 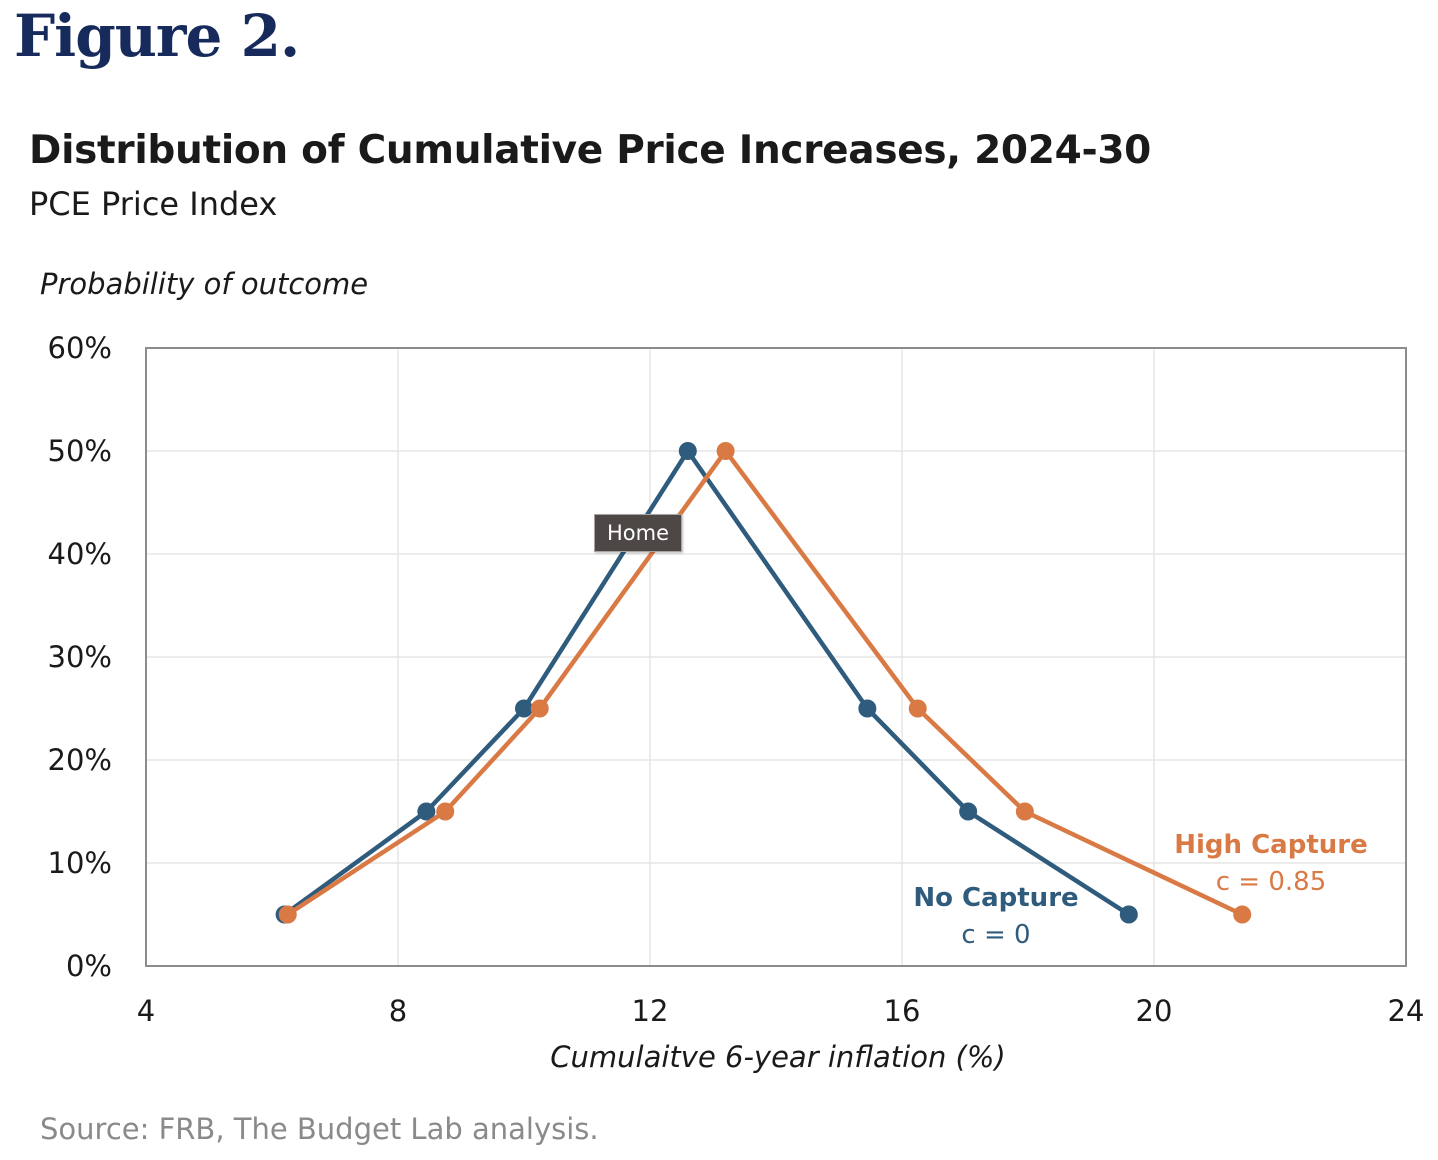 What do you see at coordinates (650, 1011) in the screenshot?
I see `x-tick-label: 12` at bounding box center [650, 1011].